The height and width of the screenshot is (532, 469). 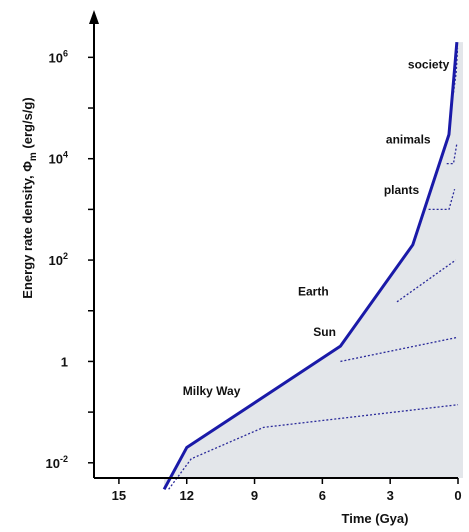 What do you see at coordinates (65, 155) in the screenshot?
I see `y-tick-label-exponent: 4` at bounding box center [65, 155].